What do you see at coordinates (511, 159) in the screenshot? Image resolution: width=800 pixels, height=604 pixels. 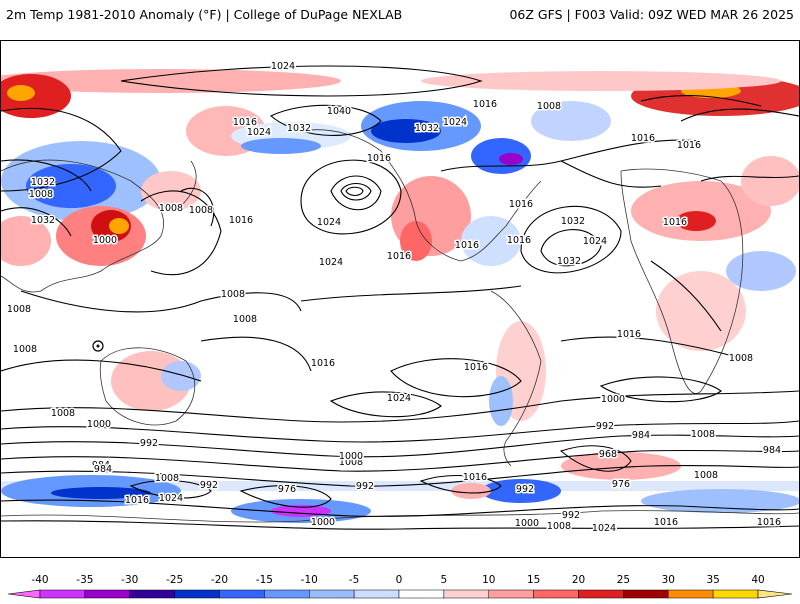 I see `cold-anomaly-labrador-core` at bounding box center [511, 159].